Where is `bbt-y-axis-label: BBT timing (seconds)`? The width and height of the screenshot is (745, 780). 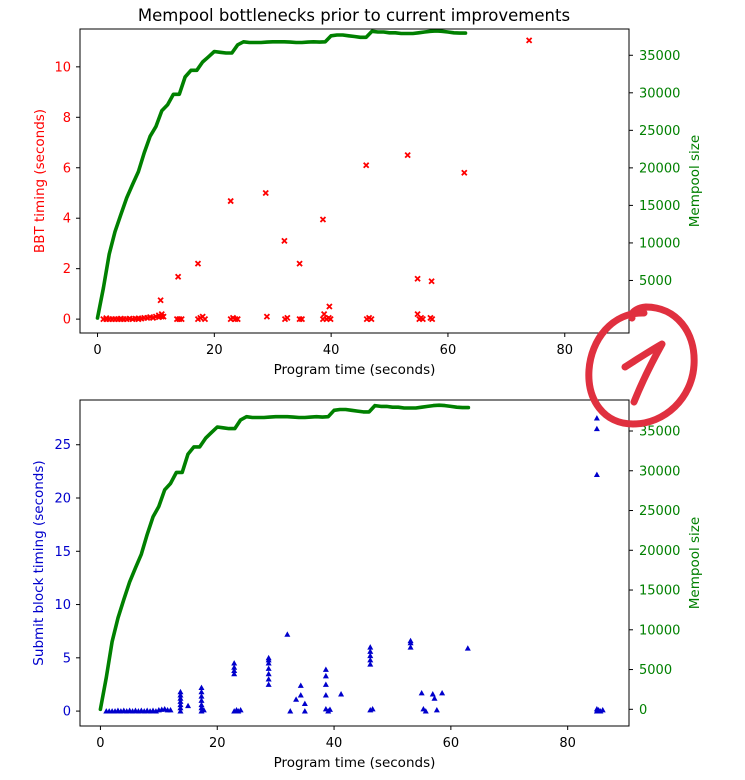
bbt-y-axis-label: BBT timing (seconds) is located at coordinates (40, 181).